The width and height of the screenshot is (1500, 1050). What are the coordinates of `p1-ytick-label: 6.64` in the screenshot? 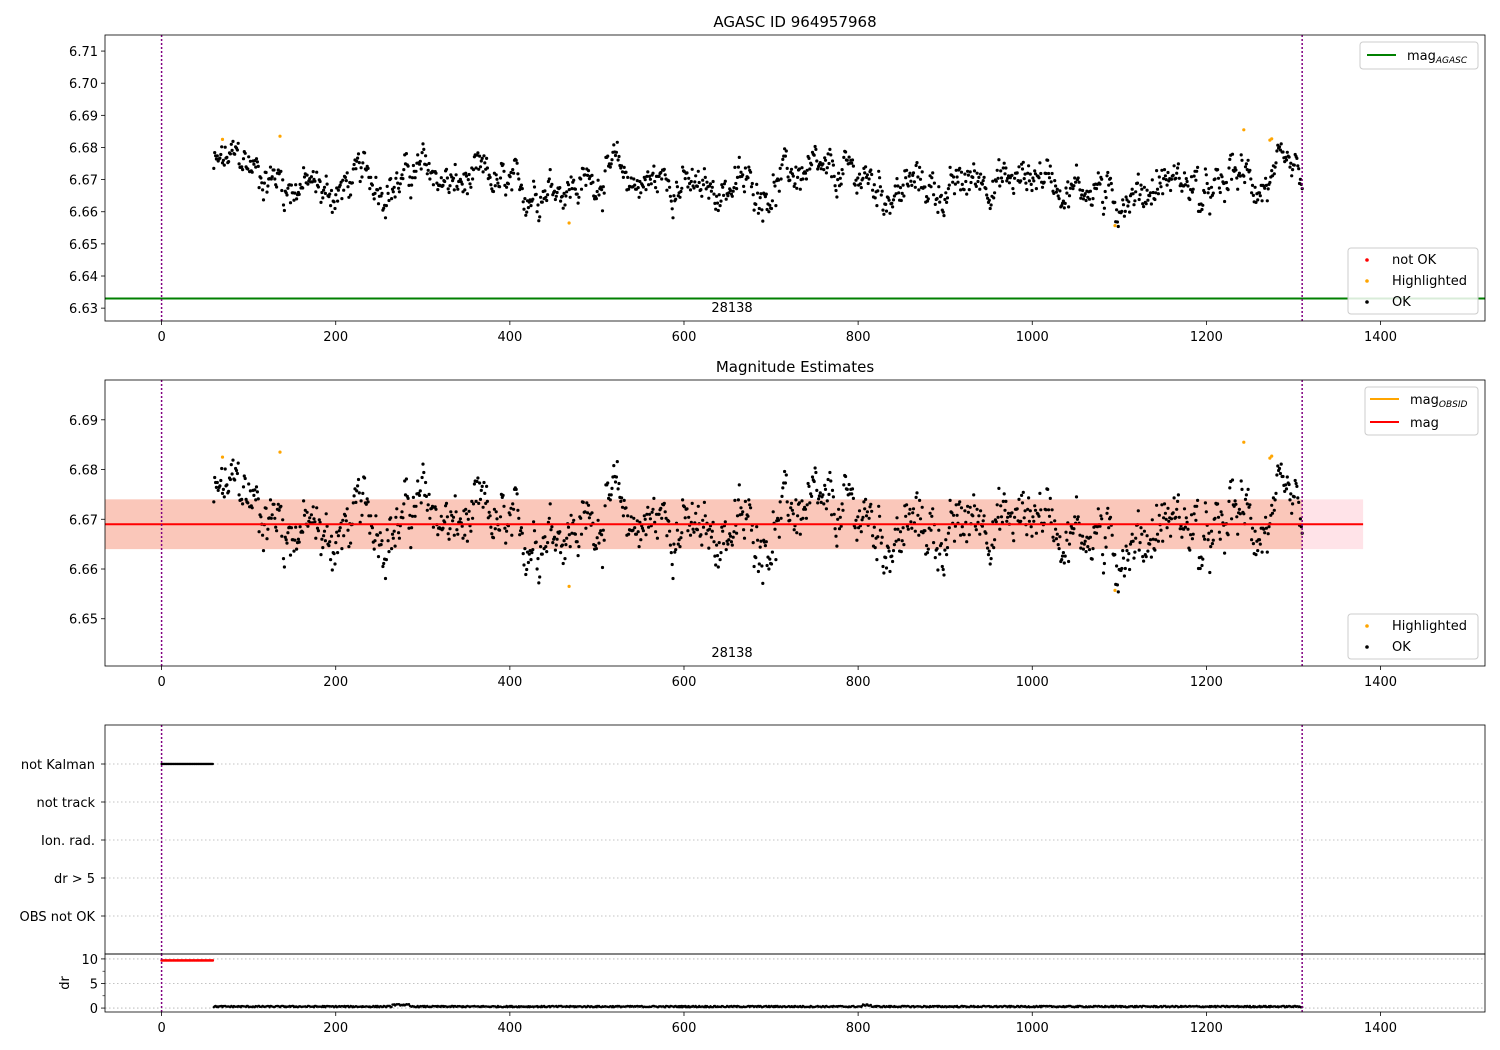 It's located at (83, 277).